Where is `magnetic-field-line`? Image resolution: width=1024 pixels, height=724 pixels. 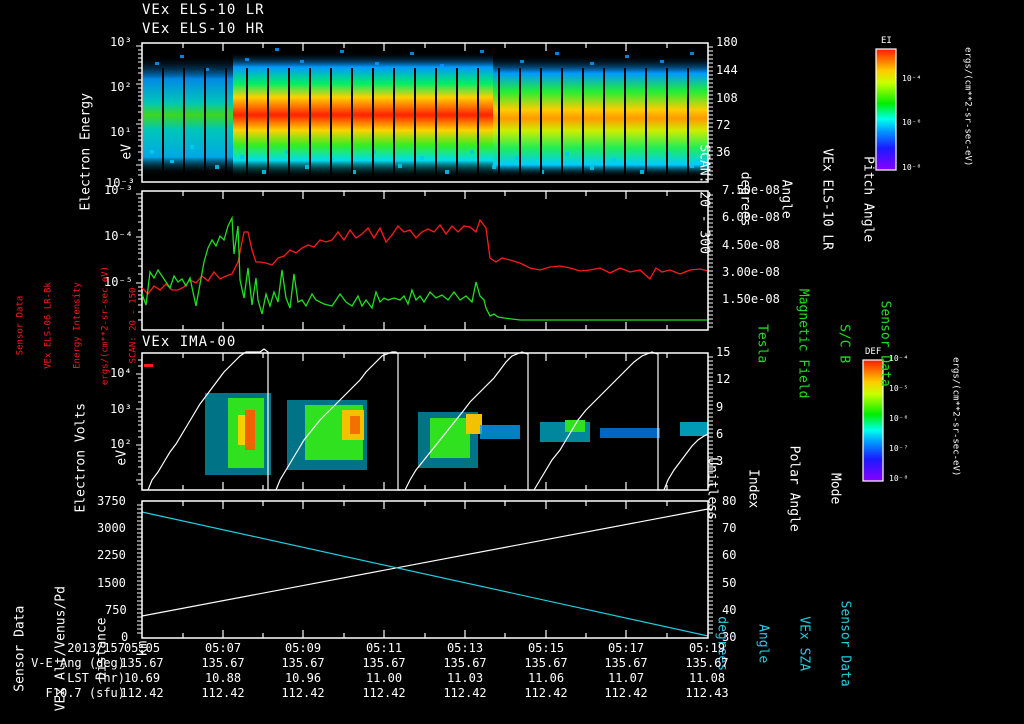
magnetic-field-line is located at coordinates (424, 268).